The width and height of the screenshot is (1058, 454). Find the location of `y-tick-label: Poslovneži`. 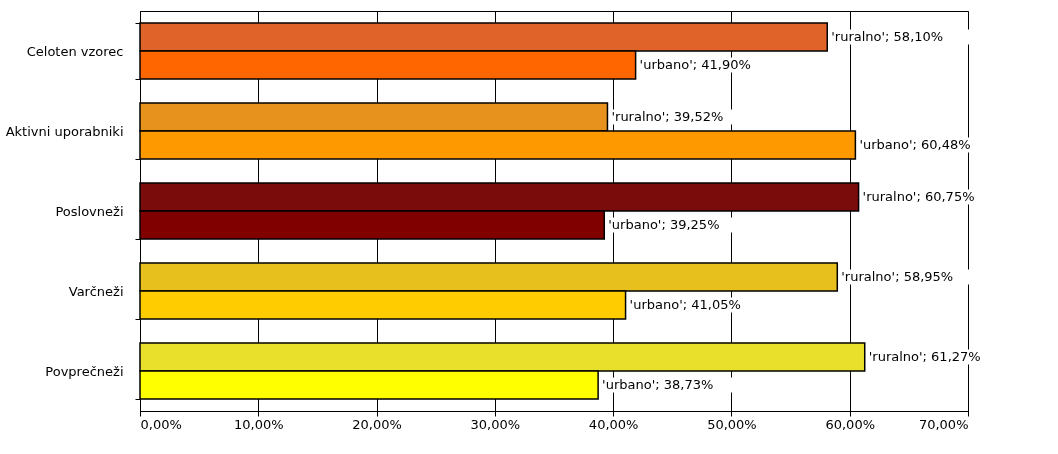

y-tick-label: Poslovneži is located at coordinates (89, 211).